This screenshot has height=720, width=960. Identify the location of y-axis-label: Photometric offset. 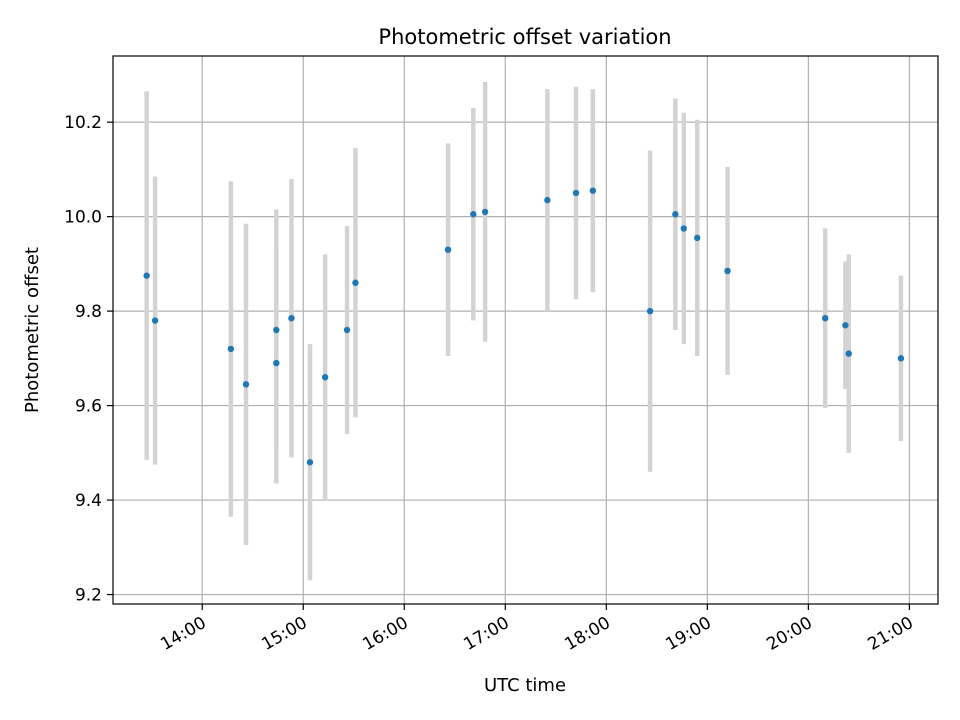
(32, 330).